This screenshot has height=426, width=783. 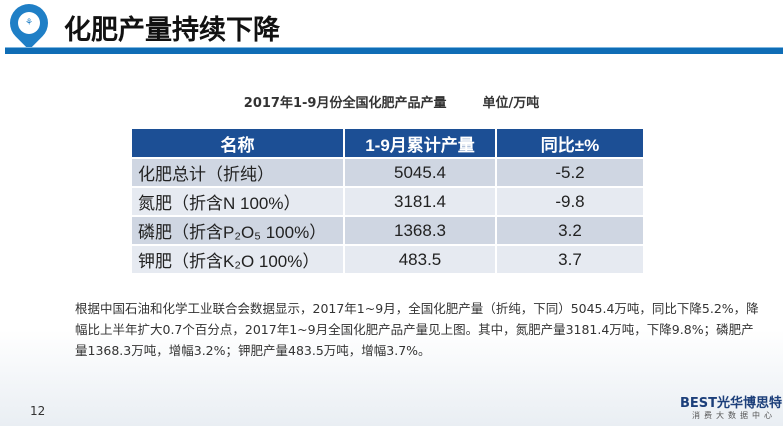 What do you see at coordinates (38, 411) in the screenshot?
I see `page-number: 12` at bounding box center [38, 411].